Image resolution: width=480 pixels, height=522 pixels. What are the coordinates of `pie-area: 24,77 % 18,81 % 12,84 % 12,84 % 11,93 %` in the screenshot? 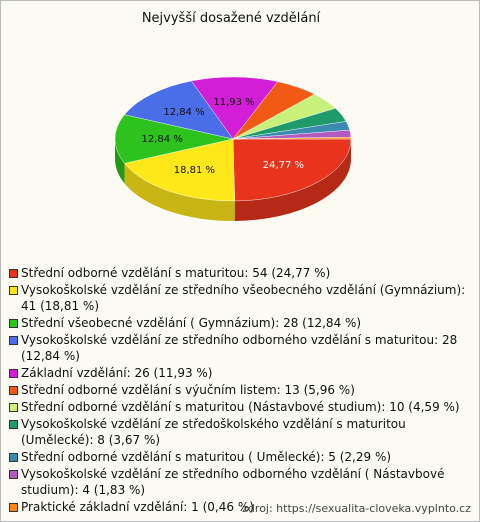 It's located at (233, 148).